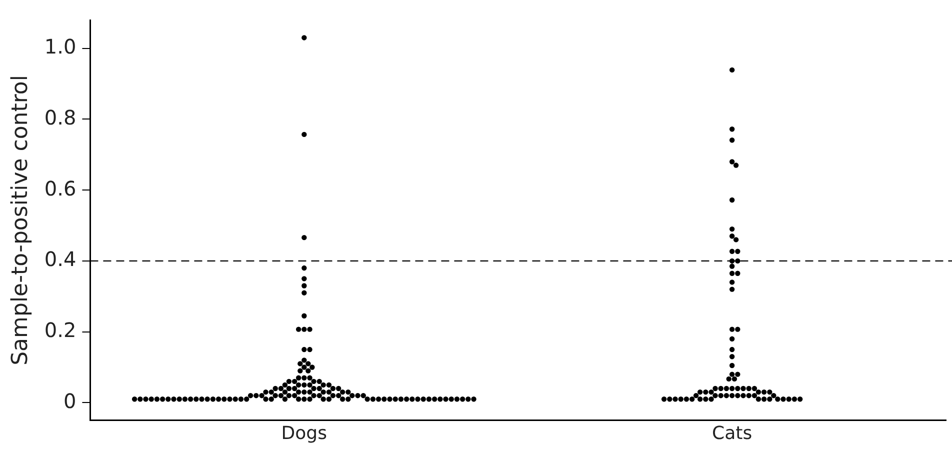 This screenshot has width=952, height=452. What do you see at coordinates (304, 433) in the screenshot?
I see `x-tick-label: Dogs` at bounding box center [304, 433].